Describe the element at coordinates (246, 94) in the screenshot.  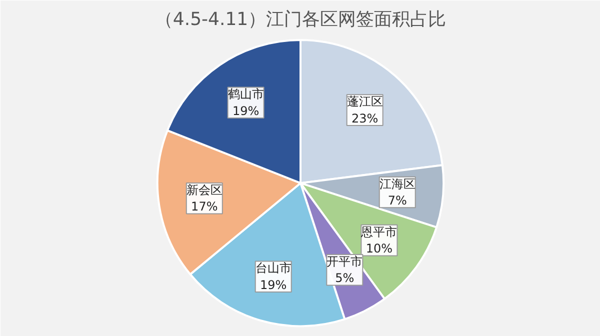
I see `slice-label: 鹤山市` at that location.